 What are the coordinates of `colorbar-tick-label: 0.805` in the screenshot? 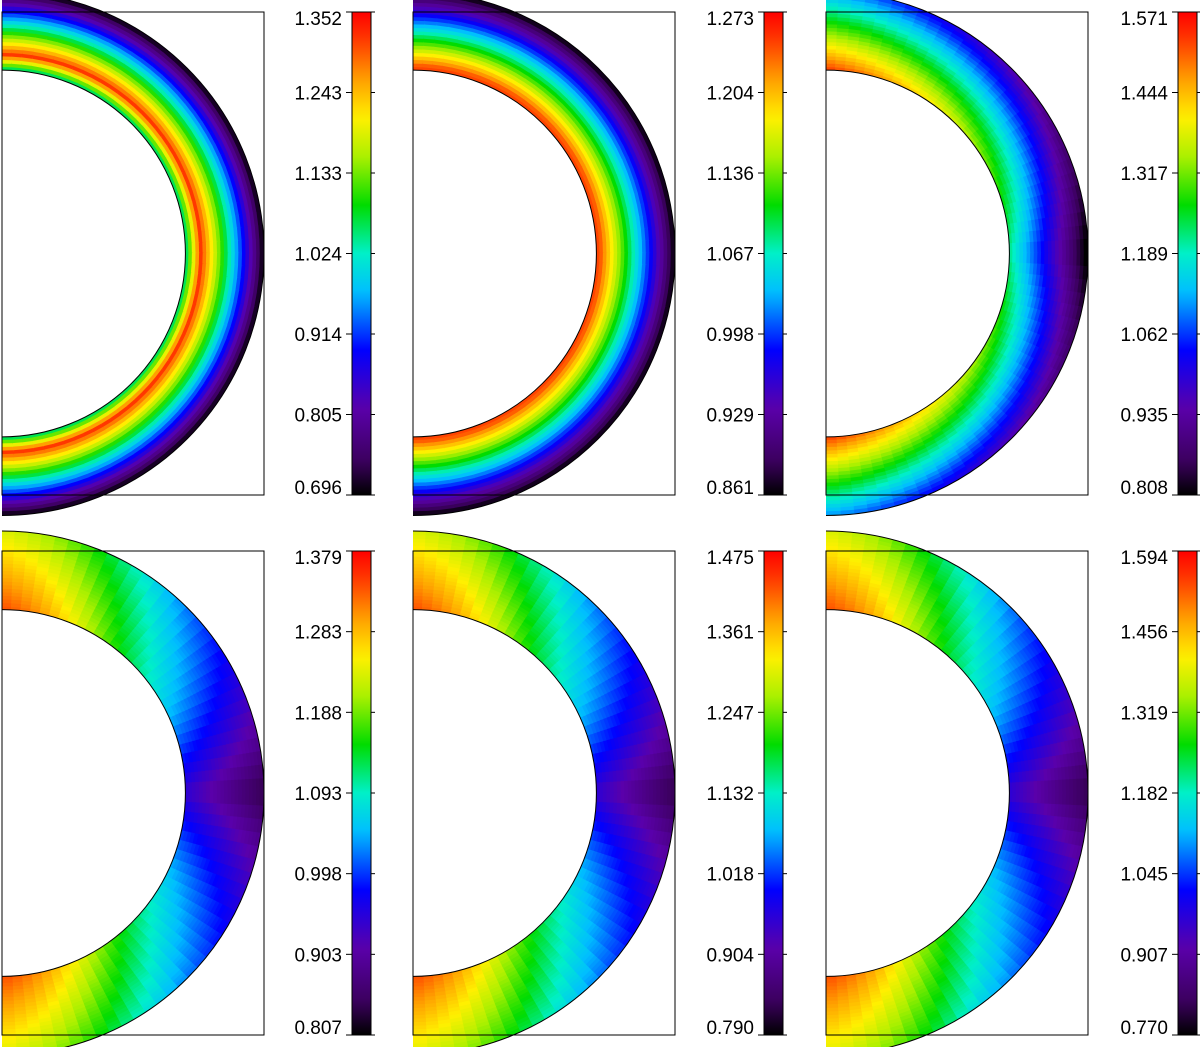 It's located at (318, 416).